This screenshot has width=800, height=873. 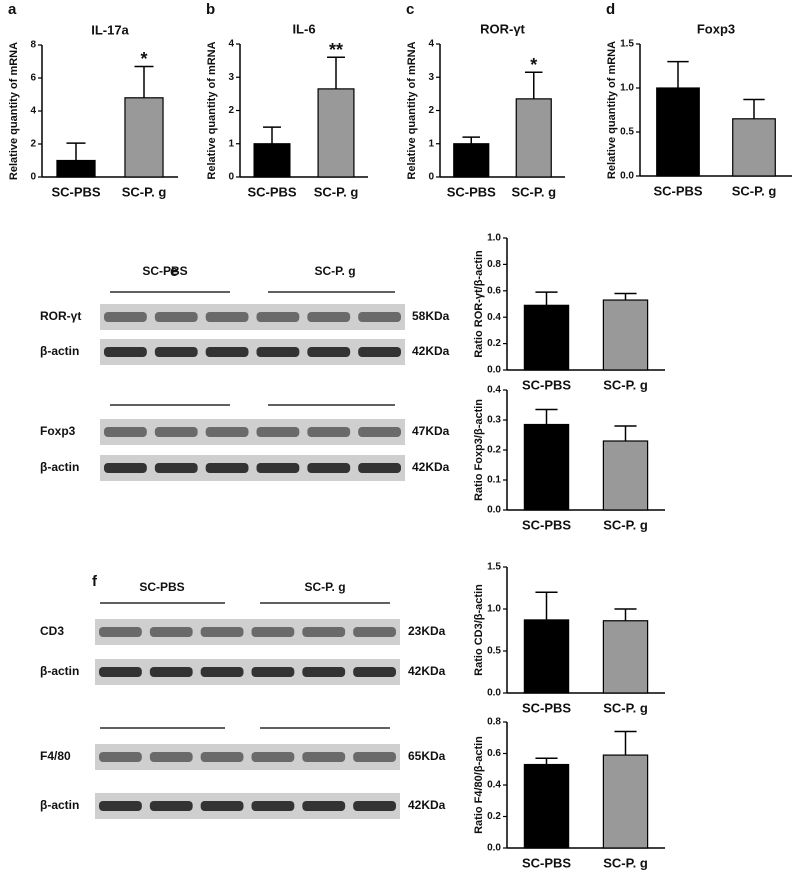 What do you see at coordinates (12, 9) in the screenshot?
I see `panel-letter: a` at bounding box center [12, 9].